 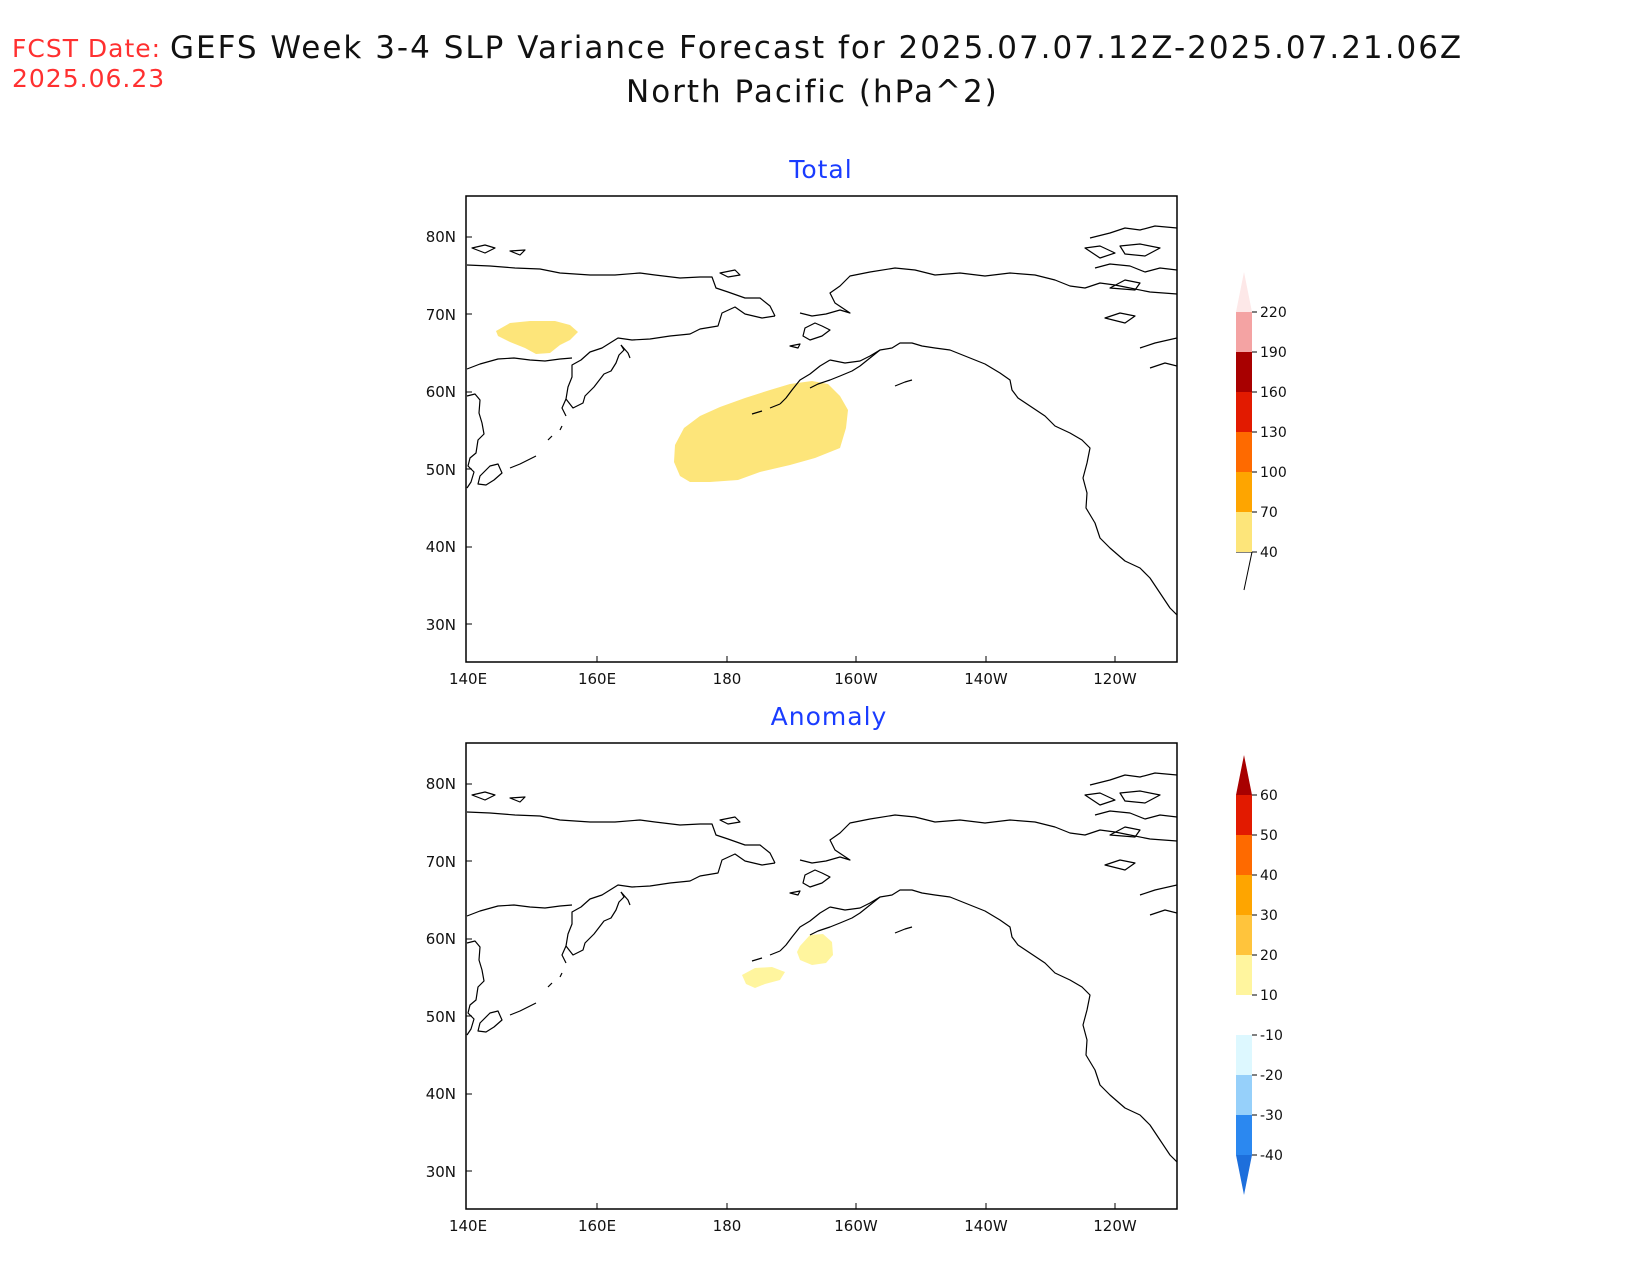 I want to click on title-line-2: North Pacific (hPa^2), so click(x=812, y=92).